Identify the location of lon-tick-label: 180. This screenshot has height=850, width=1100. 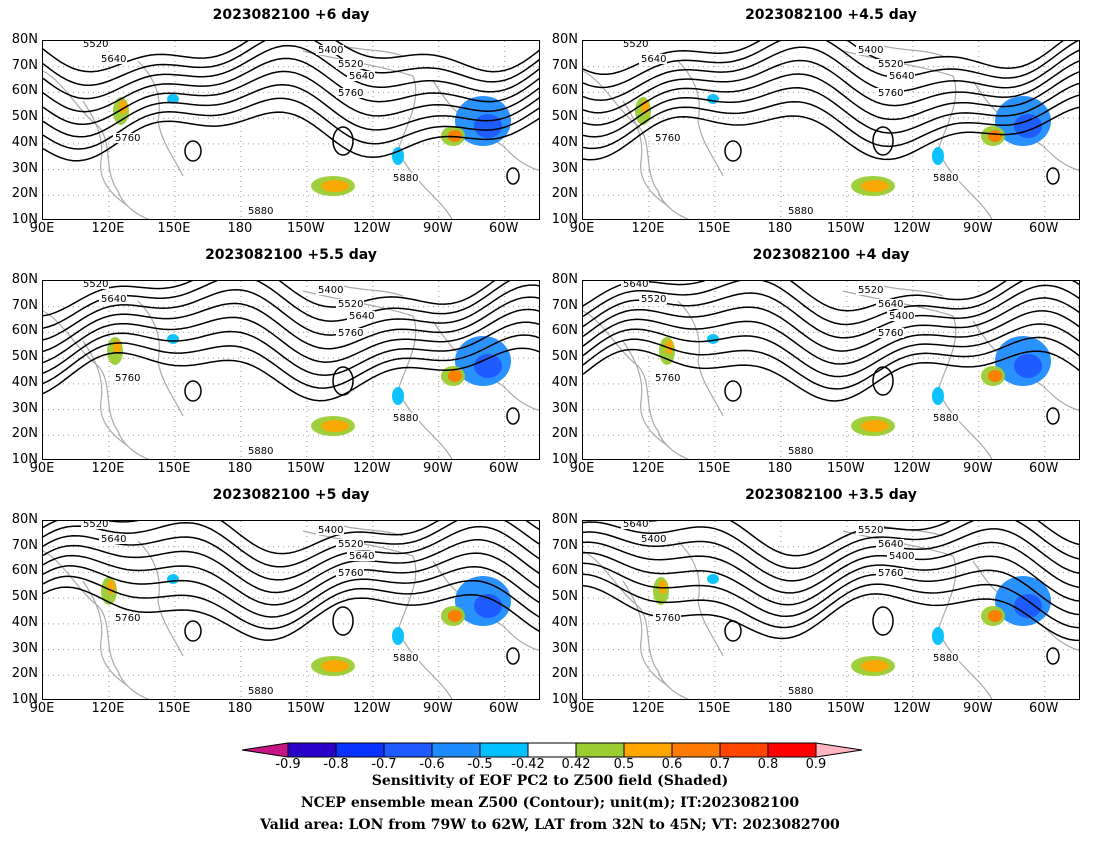
(240, 708).